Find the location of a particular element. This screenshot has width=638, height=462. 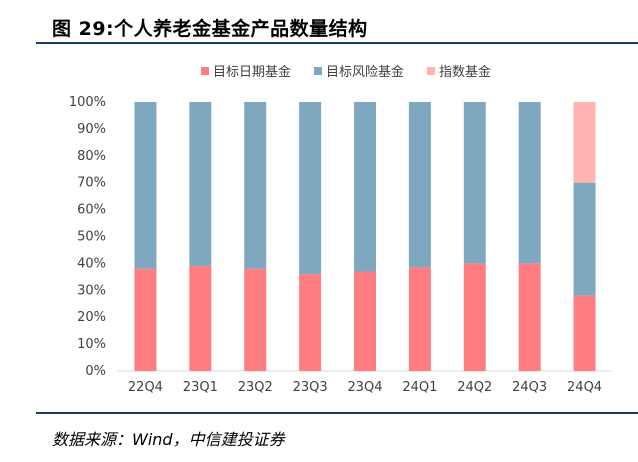

y-tick-label: 60% is located at coordinates (91, 210).